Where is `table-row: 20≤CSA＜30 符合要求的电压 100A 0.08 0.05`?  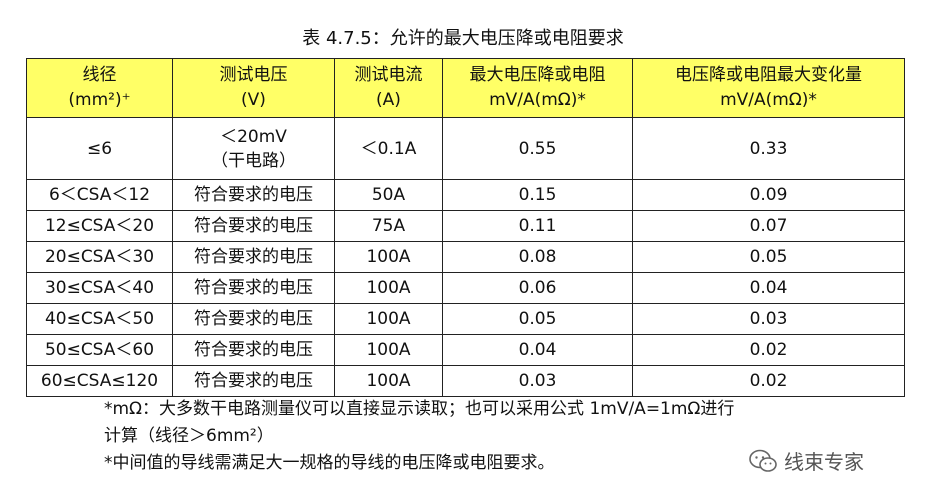 table-row: 20≤CSA＜30 符合要求的电压 100A 0.08 0.05 is located at coordinates (465, 257).